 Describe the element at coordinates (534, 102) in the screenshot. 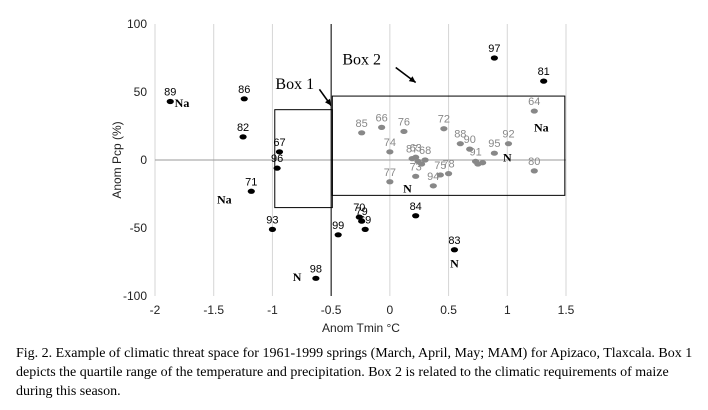

I see `point-label: 64` at that location.